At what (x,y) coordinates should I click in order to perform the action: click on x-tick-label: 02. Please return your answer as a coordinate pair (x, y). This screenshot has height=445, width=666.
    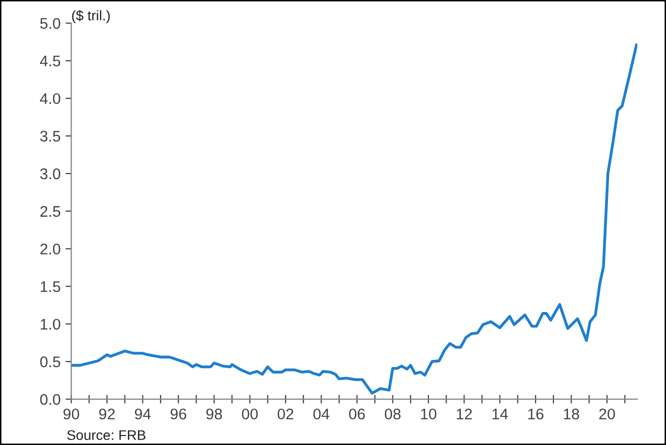
    Looking at the image, I should click on (286, 414).